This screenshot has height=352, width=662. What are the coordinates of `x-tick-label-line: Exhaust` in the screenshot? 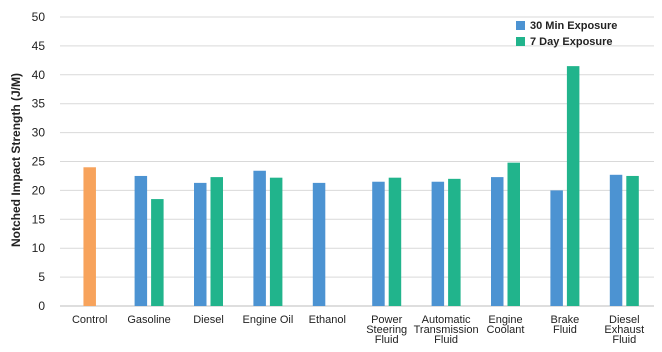 It's located at (624, 330).